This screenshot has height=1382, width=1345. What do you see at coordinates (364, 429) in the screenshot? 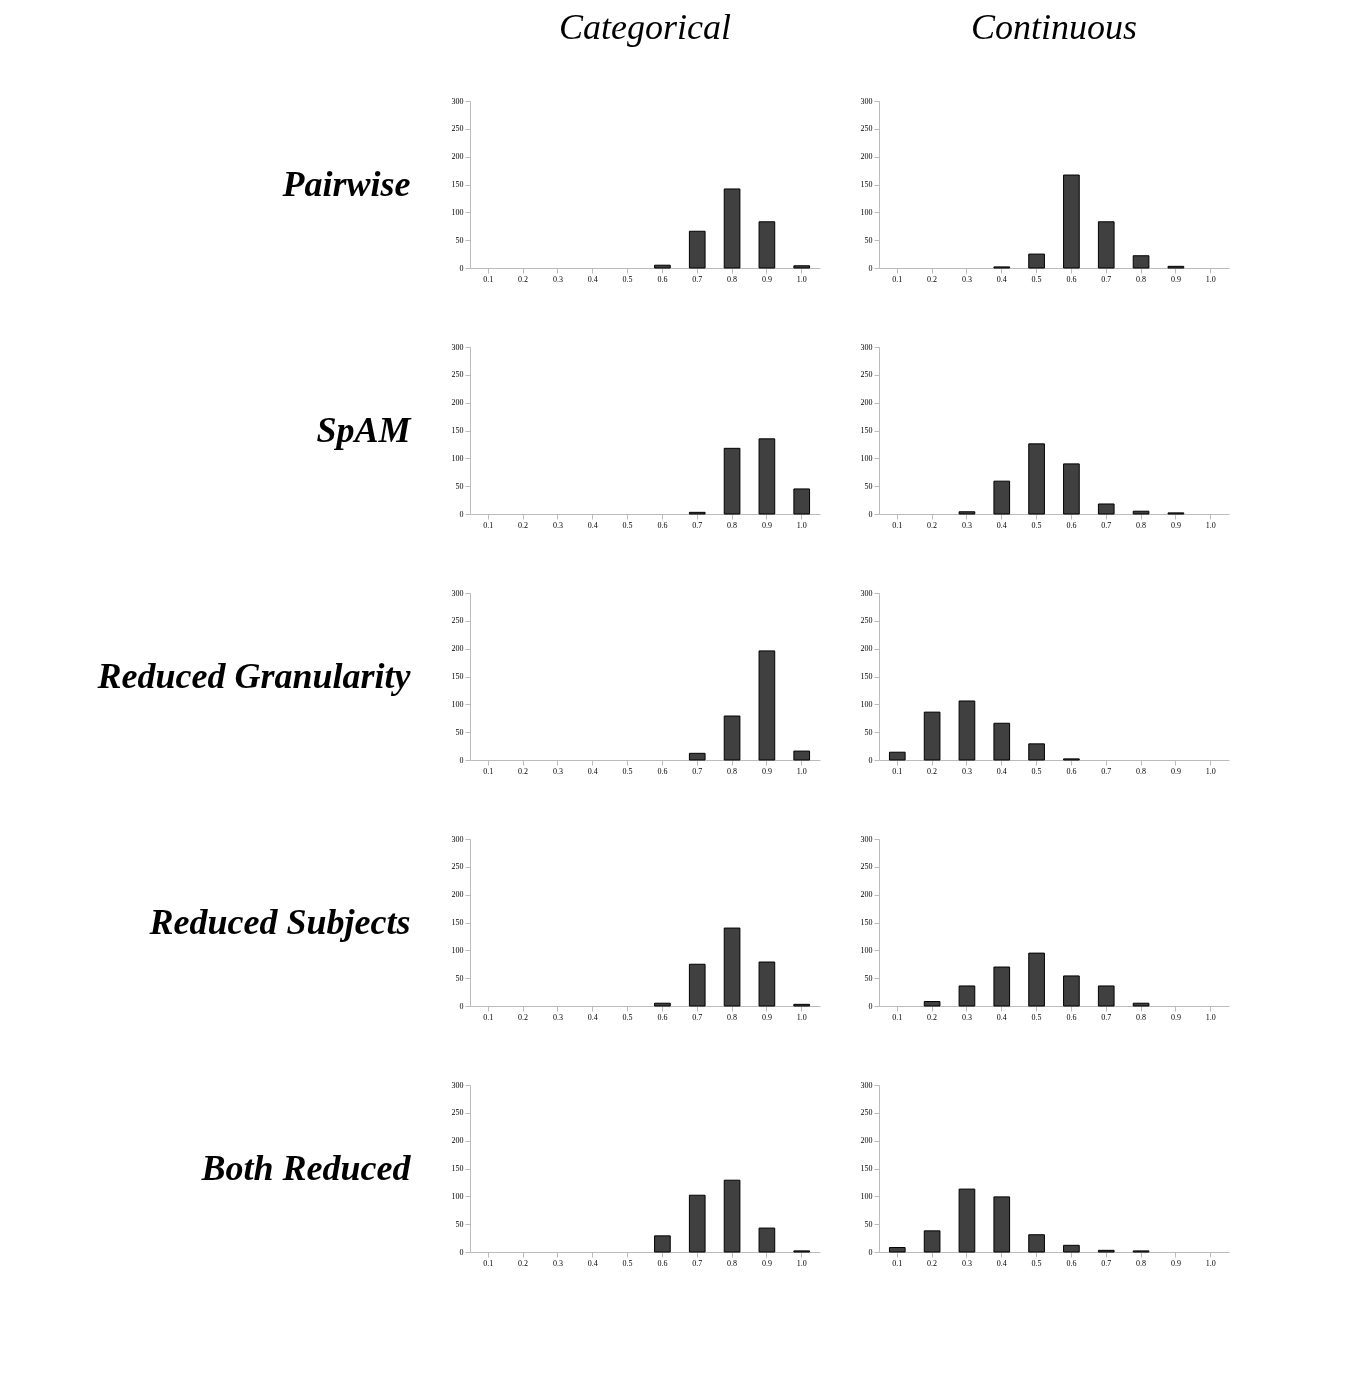
I see `y-axis-title: SpAM` at bounding box center [364, 429].